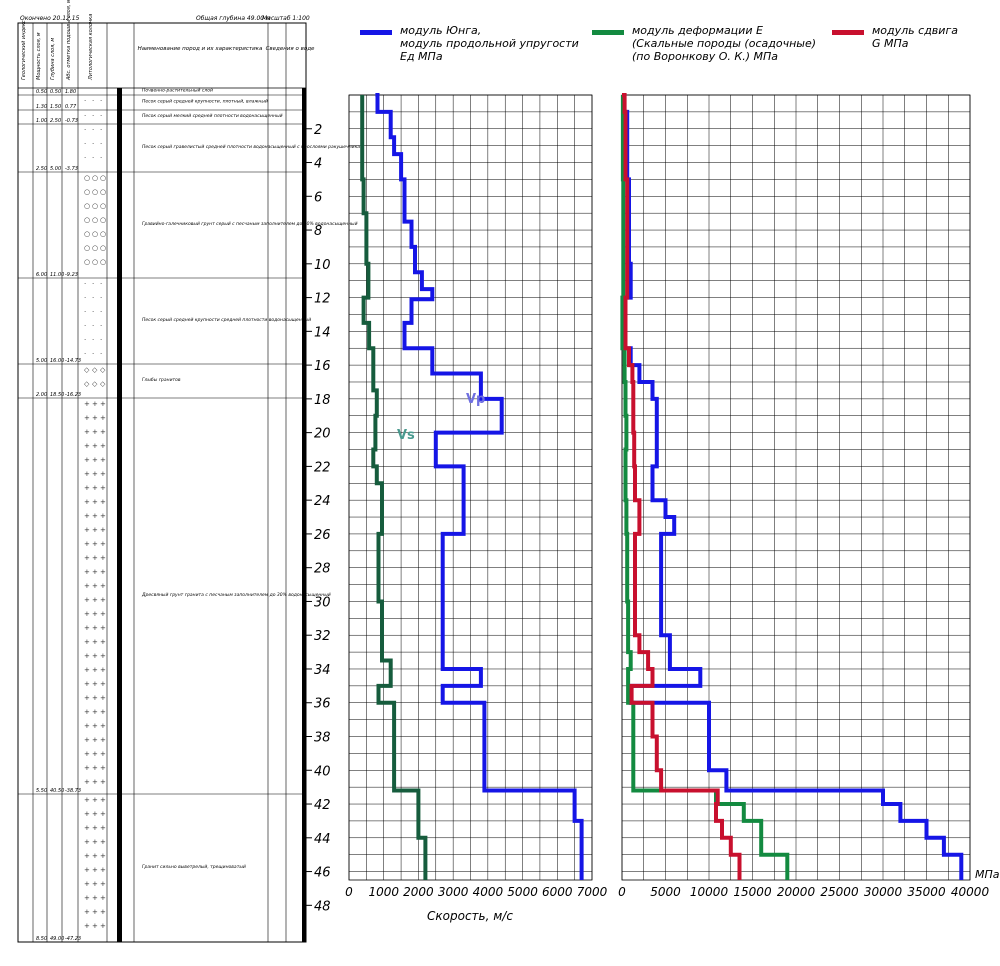 The image size is (1000, 966). I want to click on velocity-x-tick-label: 6000, so click(557, 892).